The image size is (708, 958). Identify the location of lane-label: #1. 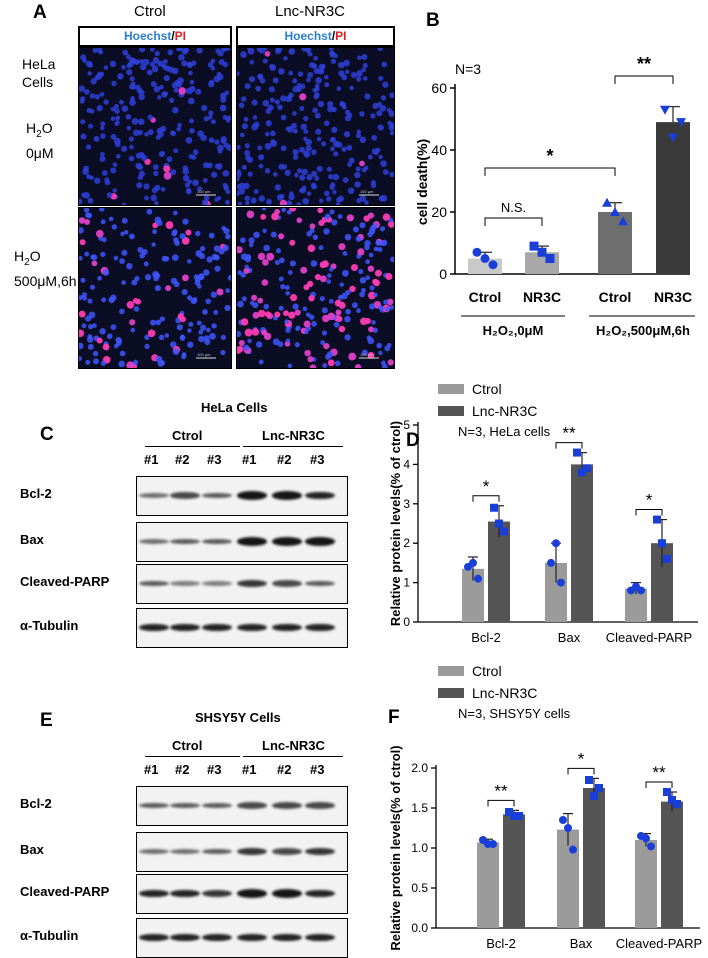
(151, 459).